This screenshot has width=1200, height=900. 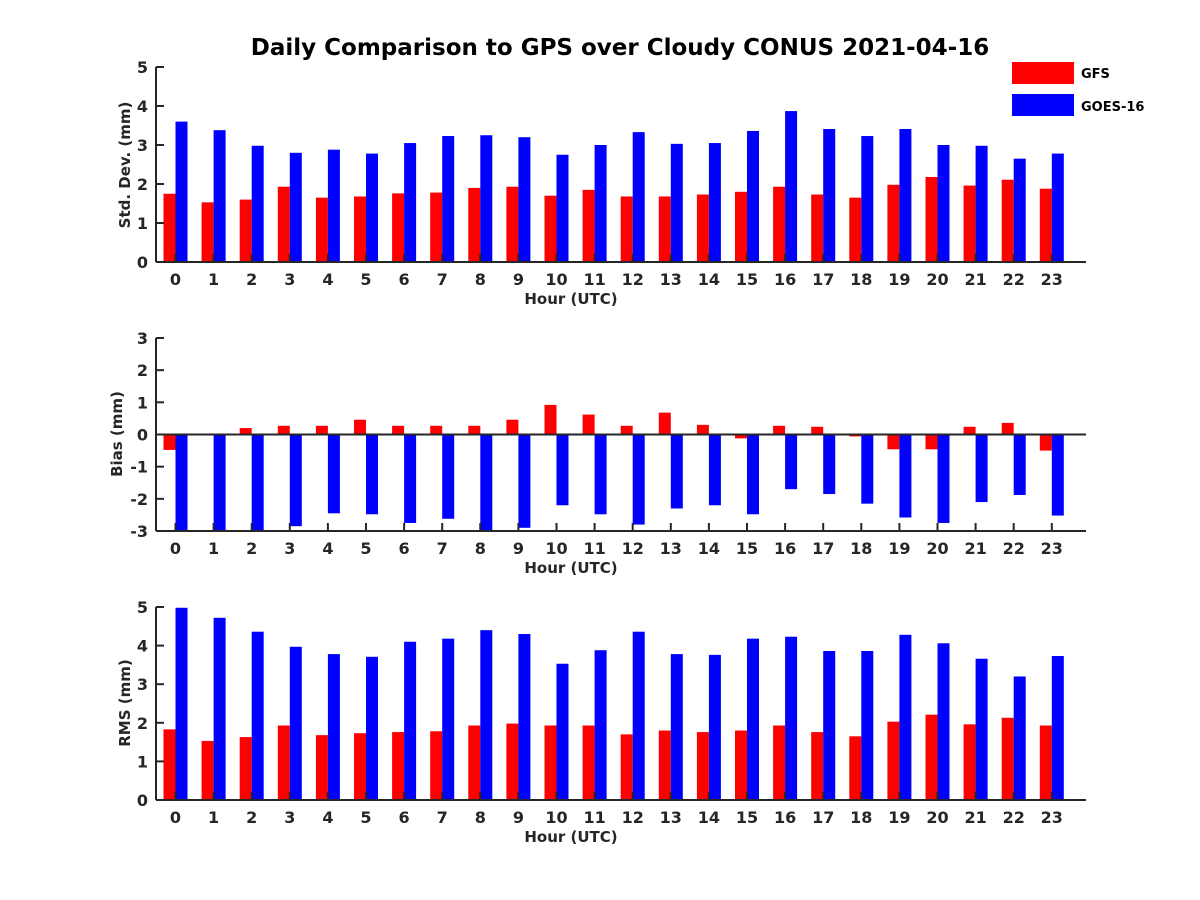 What do you see at coordinates (1052, 279) in the screenshot?
I see `x-tick-label: 23` at bounding box center [1052, 279].